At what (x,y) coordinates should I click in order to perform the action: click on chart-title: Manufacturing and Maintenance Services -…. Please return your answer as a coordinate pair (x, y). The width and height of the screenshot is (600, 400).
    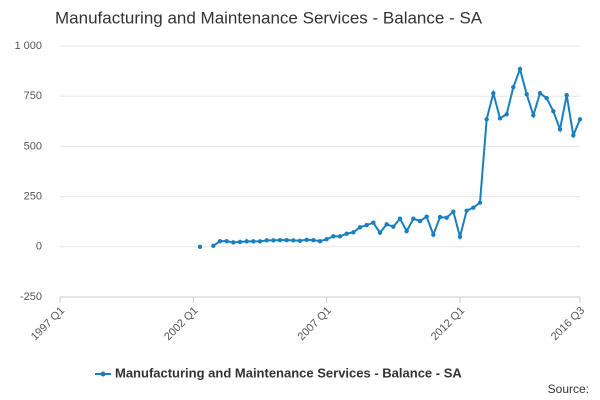
    Looking at the image, I should click on (269, 17).